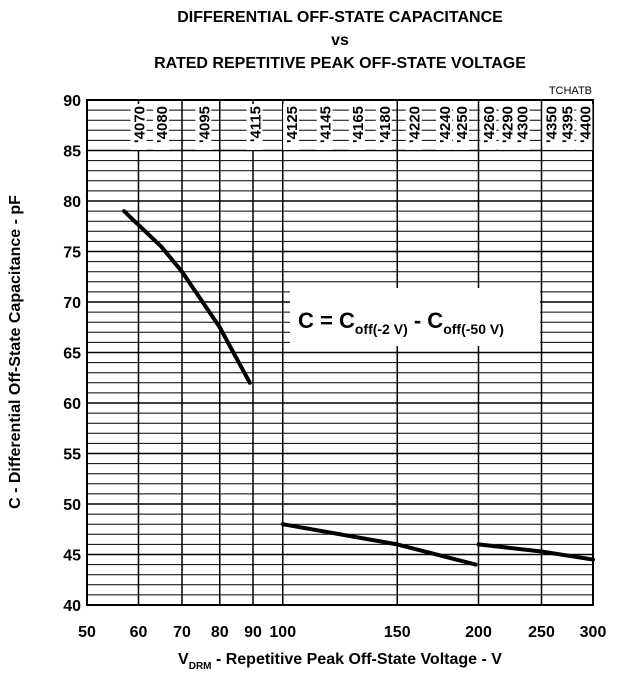 The image size is (623, 680). Describe the element at coordinates (426, 320) in the screenshot. I see `formula-part: - C` at that location.